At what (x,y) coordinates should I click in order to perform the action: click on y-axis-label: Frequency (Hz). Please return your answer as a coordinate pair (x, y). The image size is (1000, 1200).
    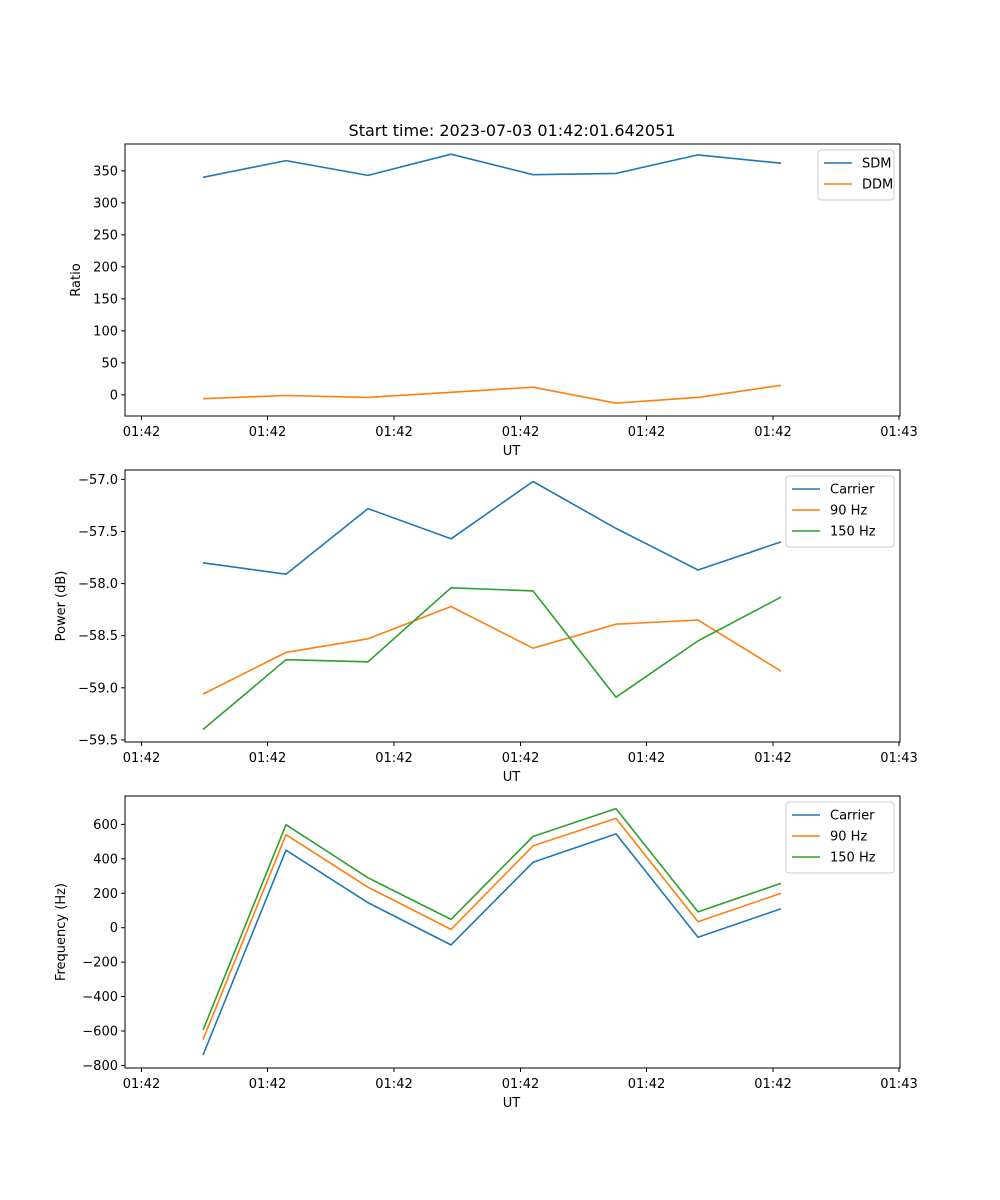
    Looking at the image, I should click on (61, 932).